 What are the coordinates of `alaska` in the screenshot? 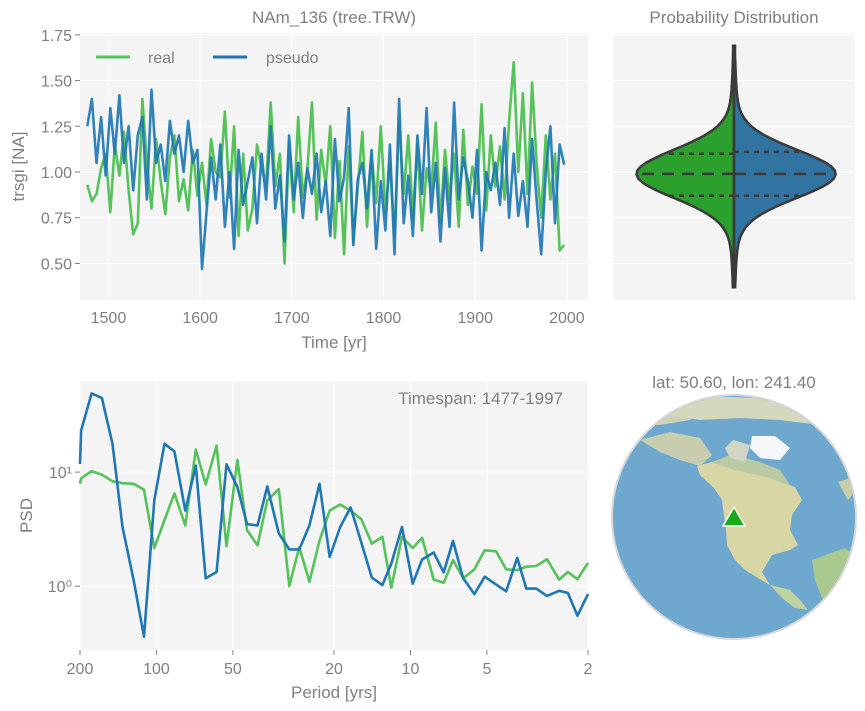 It's located at (676, 449).